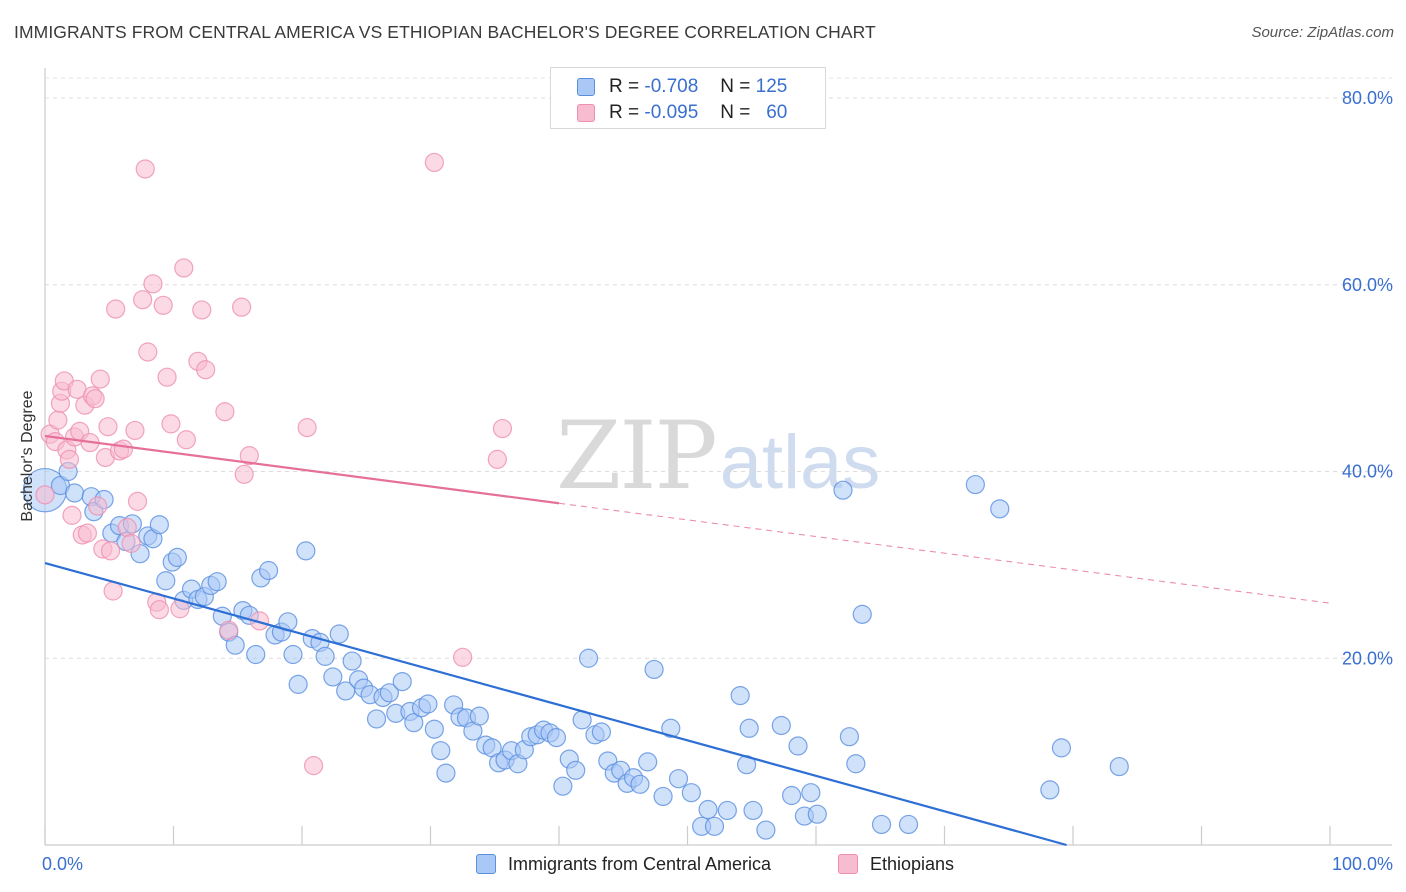 Image resolution: width=1406 pixels, height=892 pixels. What do you see at coordinates (486, 864) in the screenshot?
I see `bottom-legend-swatch-blue` at bounding box center [486, 864].